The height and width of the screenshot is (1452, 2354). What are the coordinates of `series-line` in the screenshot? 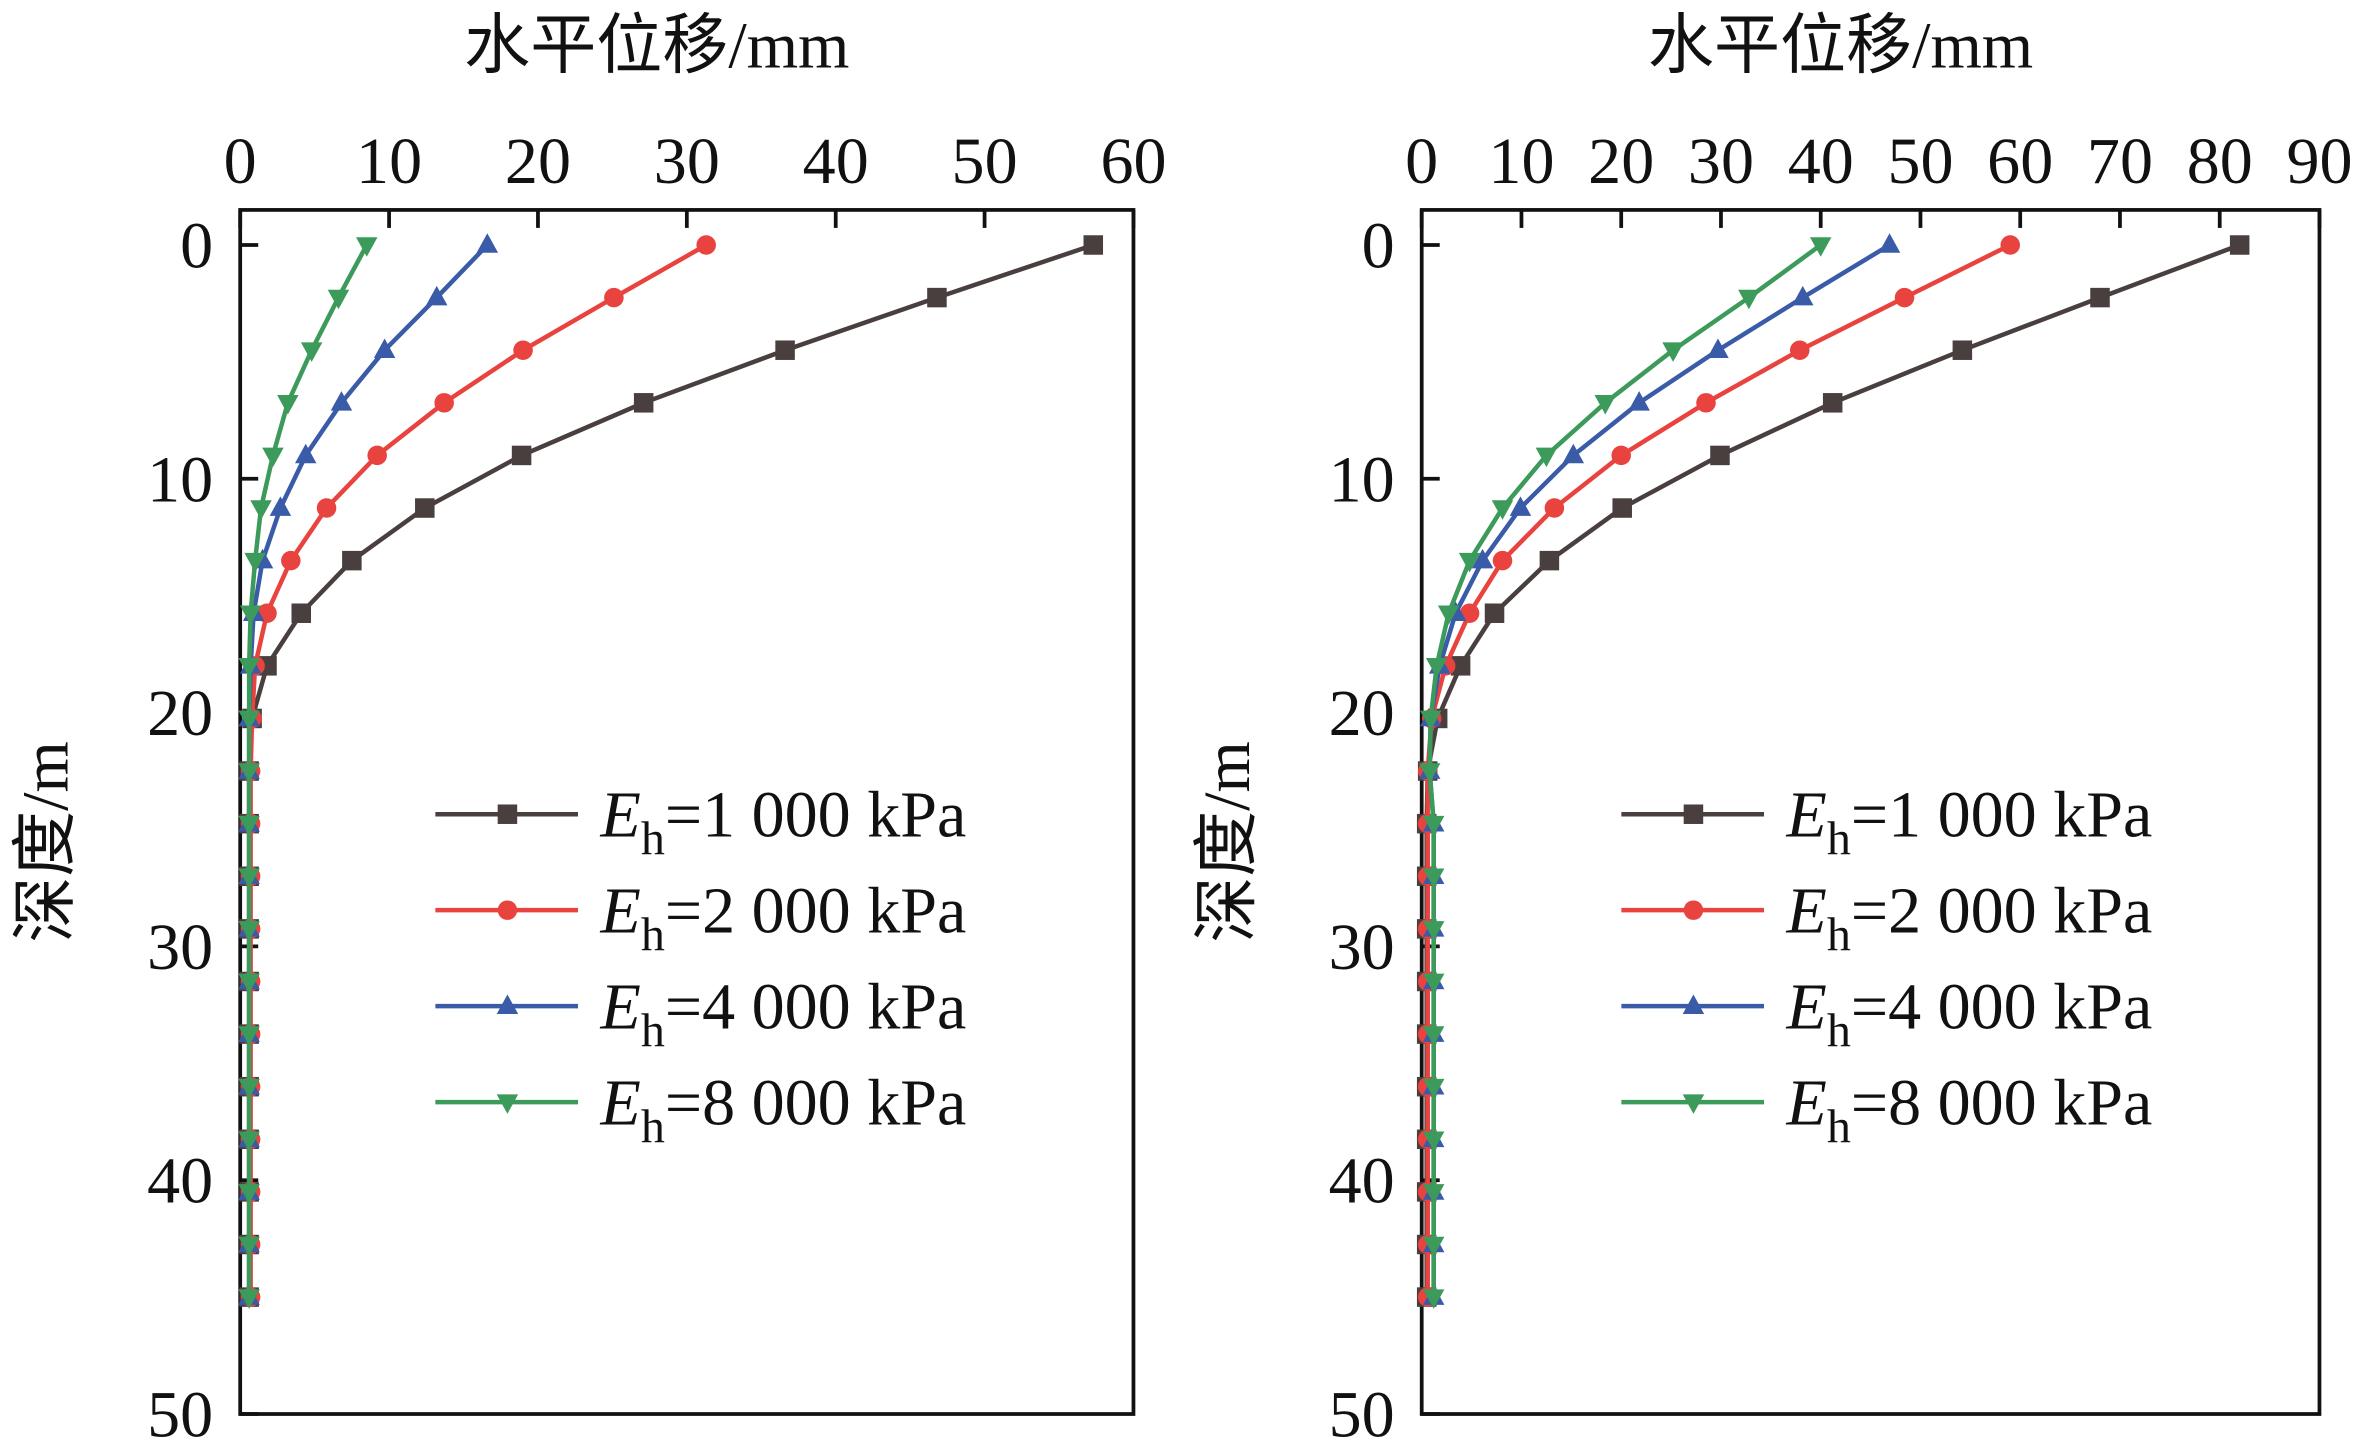 It's located at (1625, 770).